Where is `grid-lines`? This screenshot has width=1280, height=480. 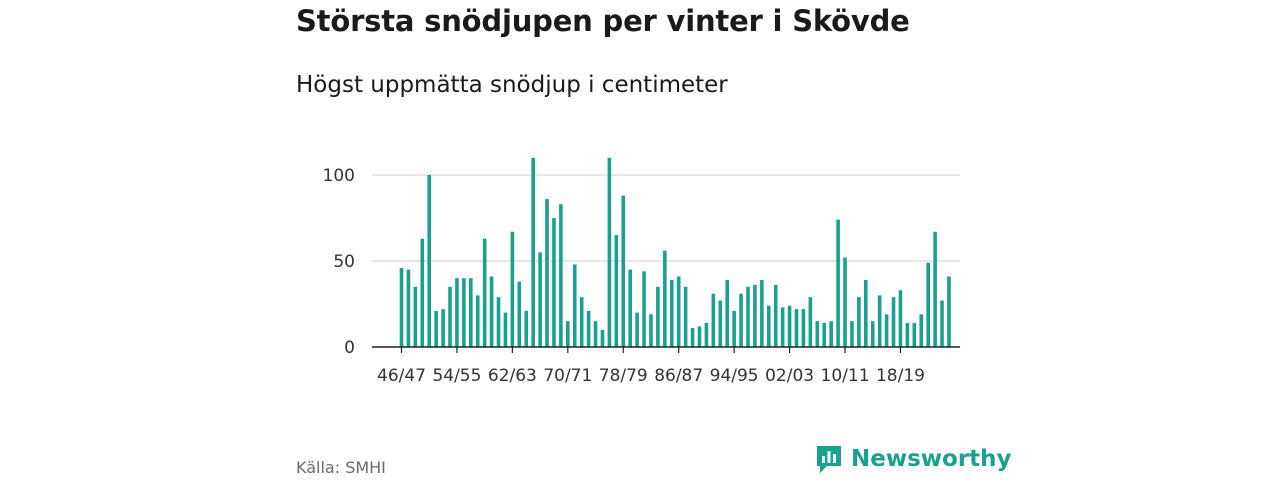
grid-lines is located at coordinates (666, 218).